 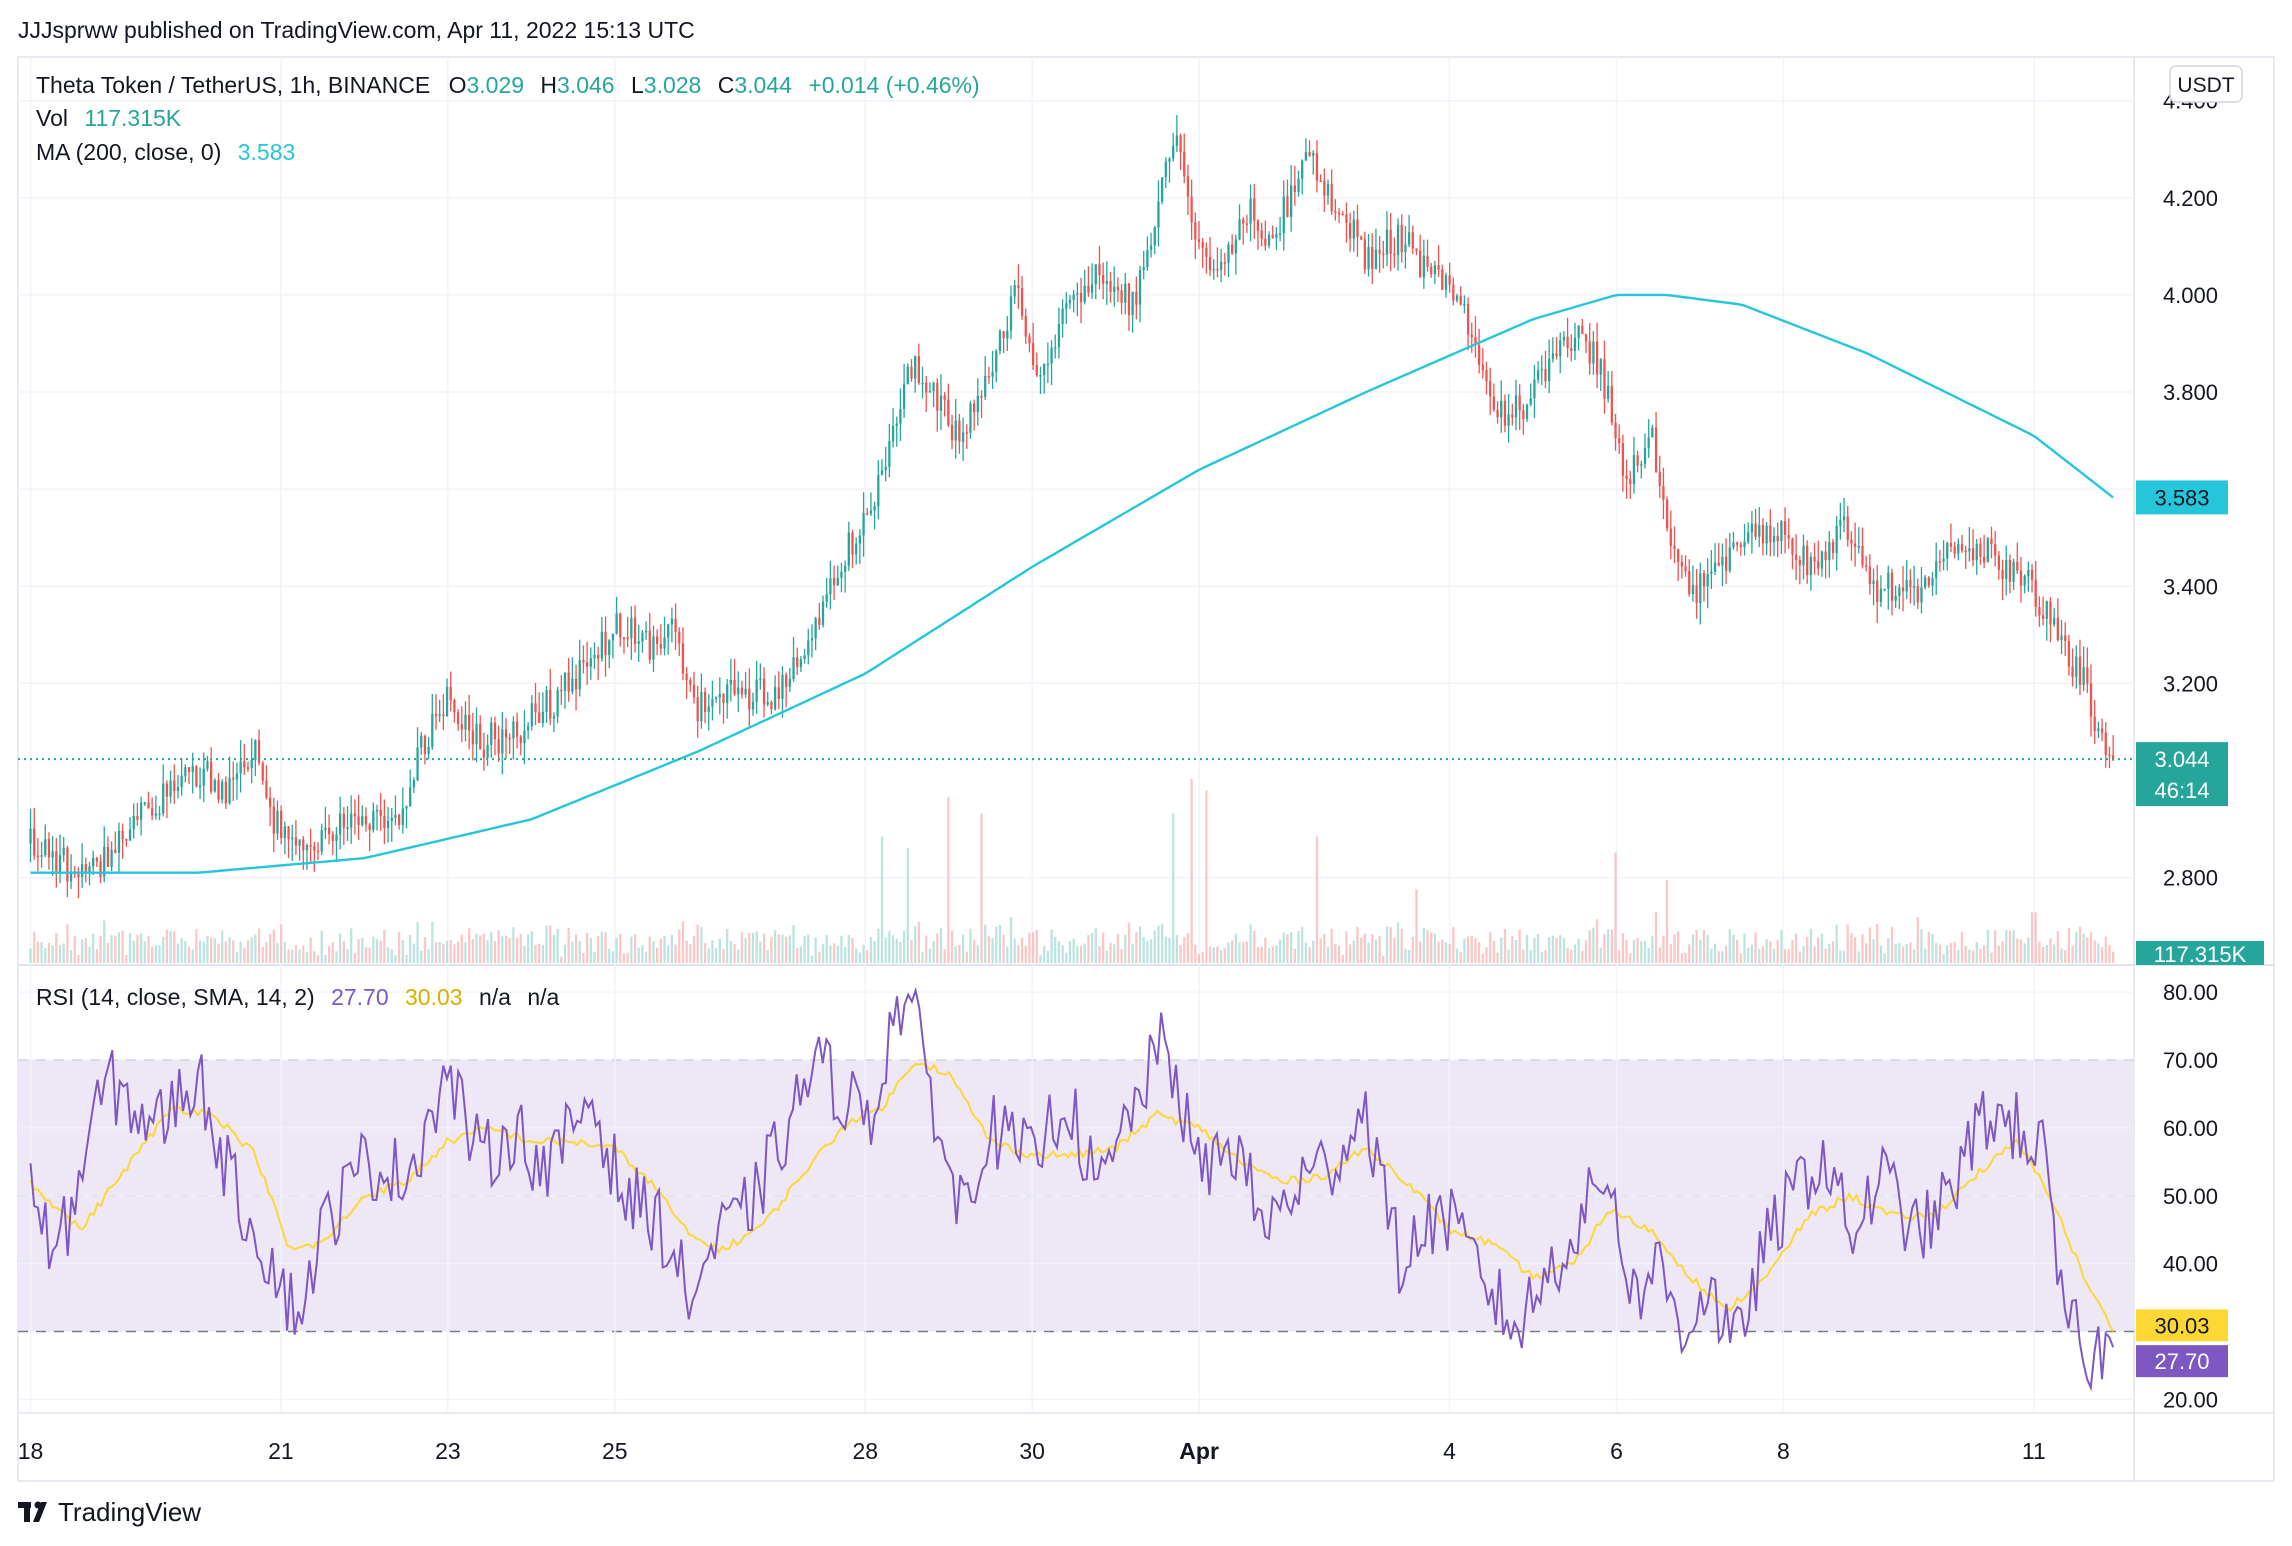 I want to click on currency-button: USDT, so click(x=2206, y=84).